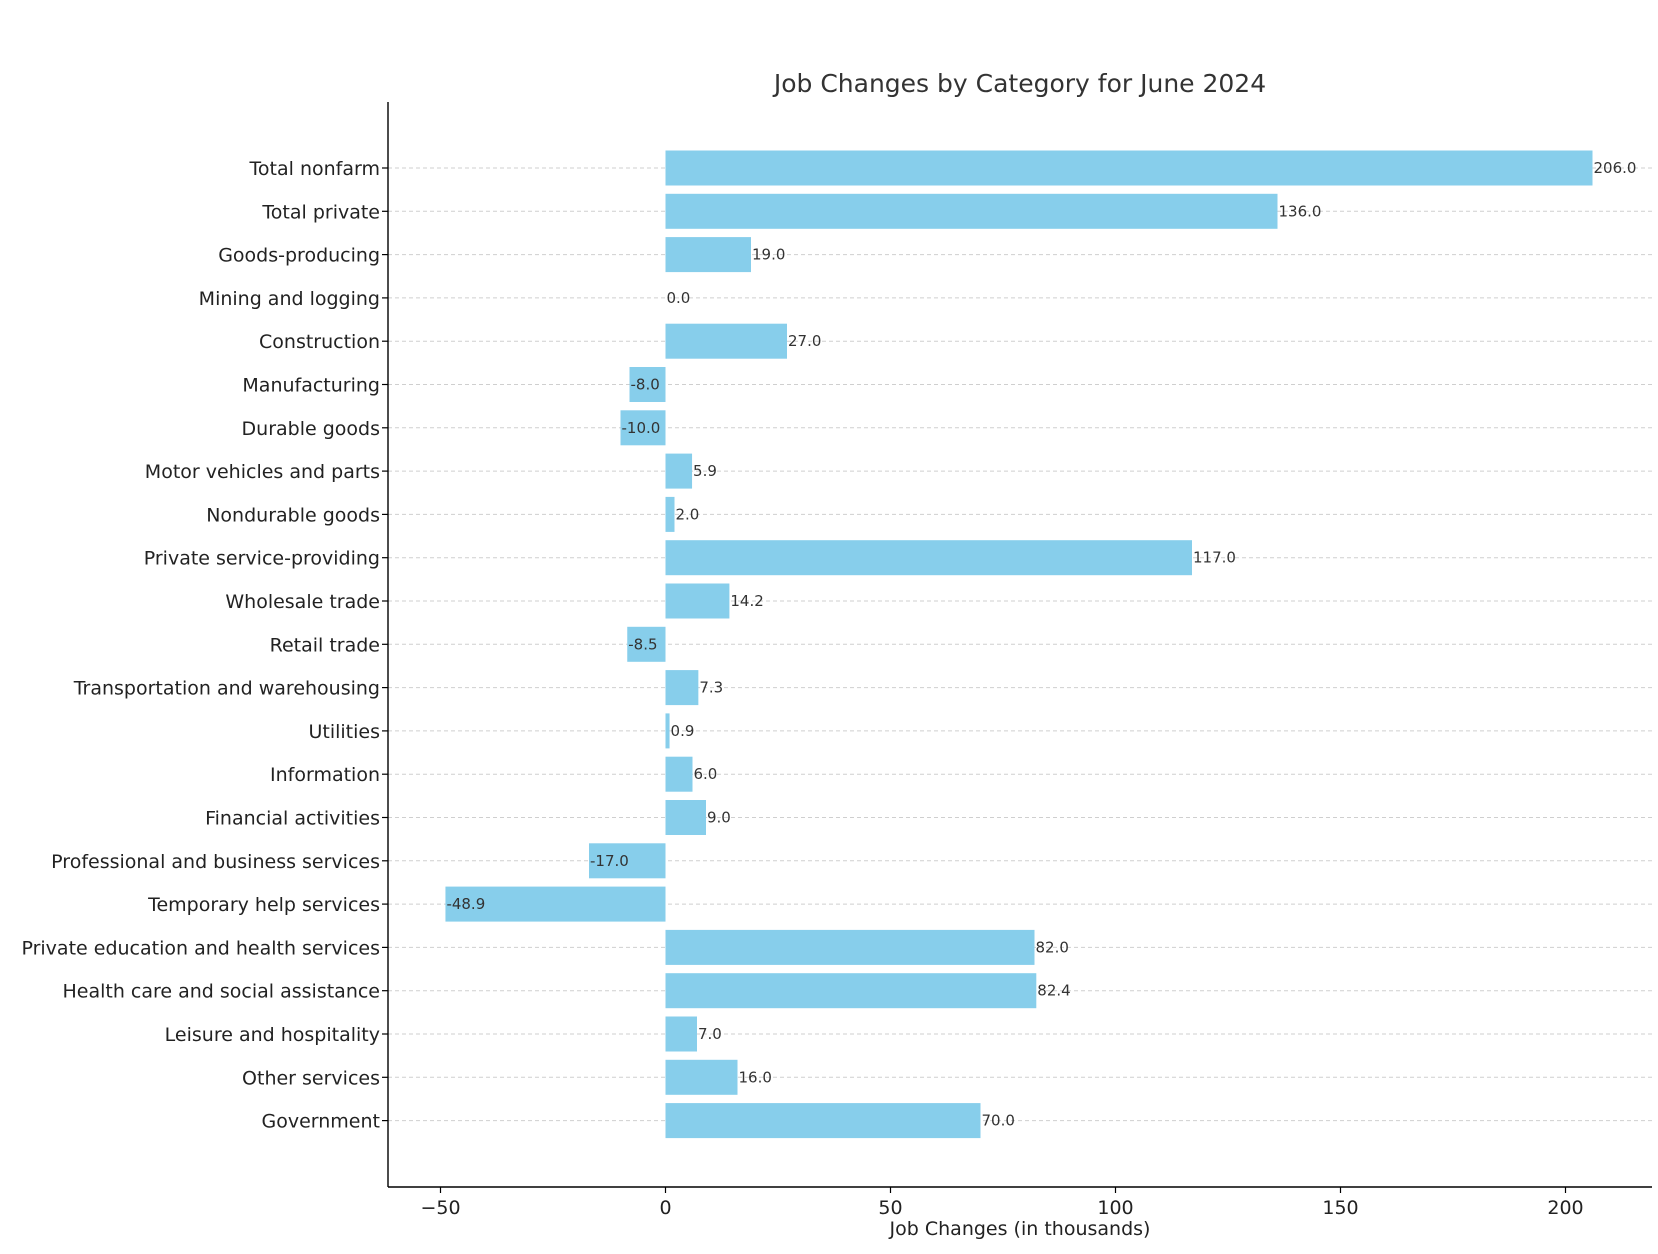 The width and height of the screenshot is (1658, 1254). I want to click on x-axis-ticks: −50 0 50 100 150 200, so click(1002, 1203).